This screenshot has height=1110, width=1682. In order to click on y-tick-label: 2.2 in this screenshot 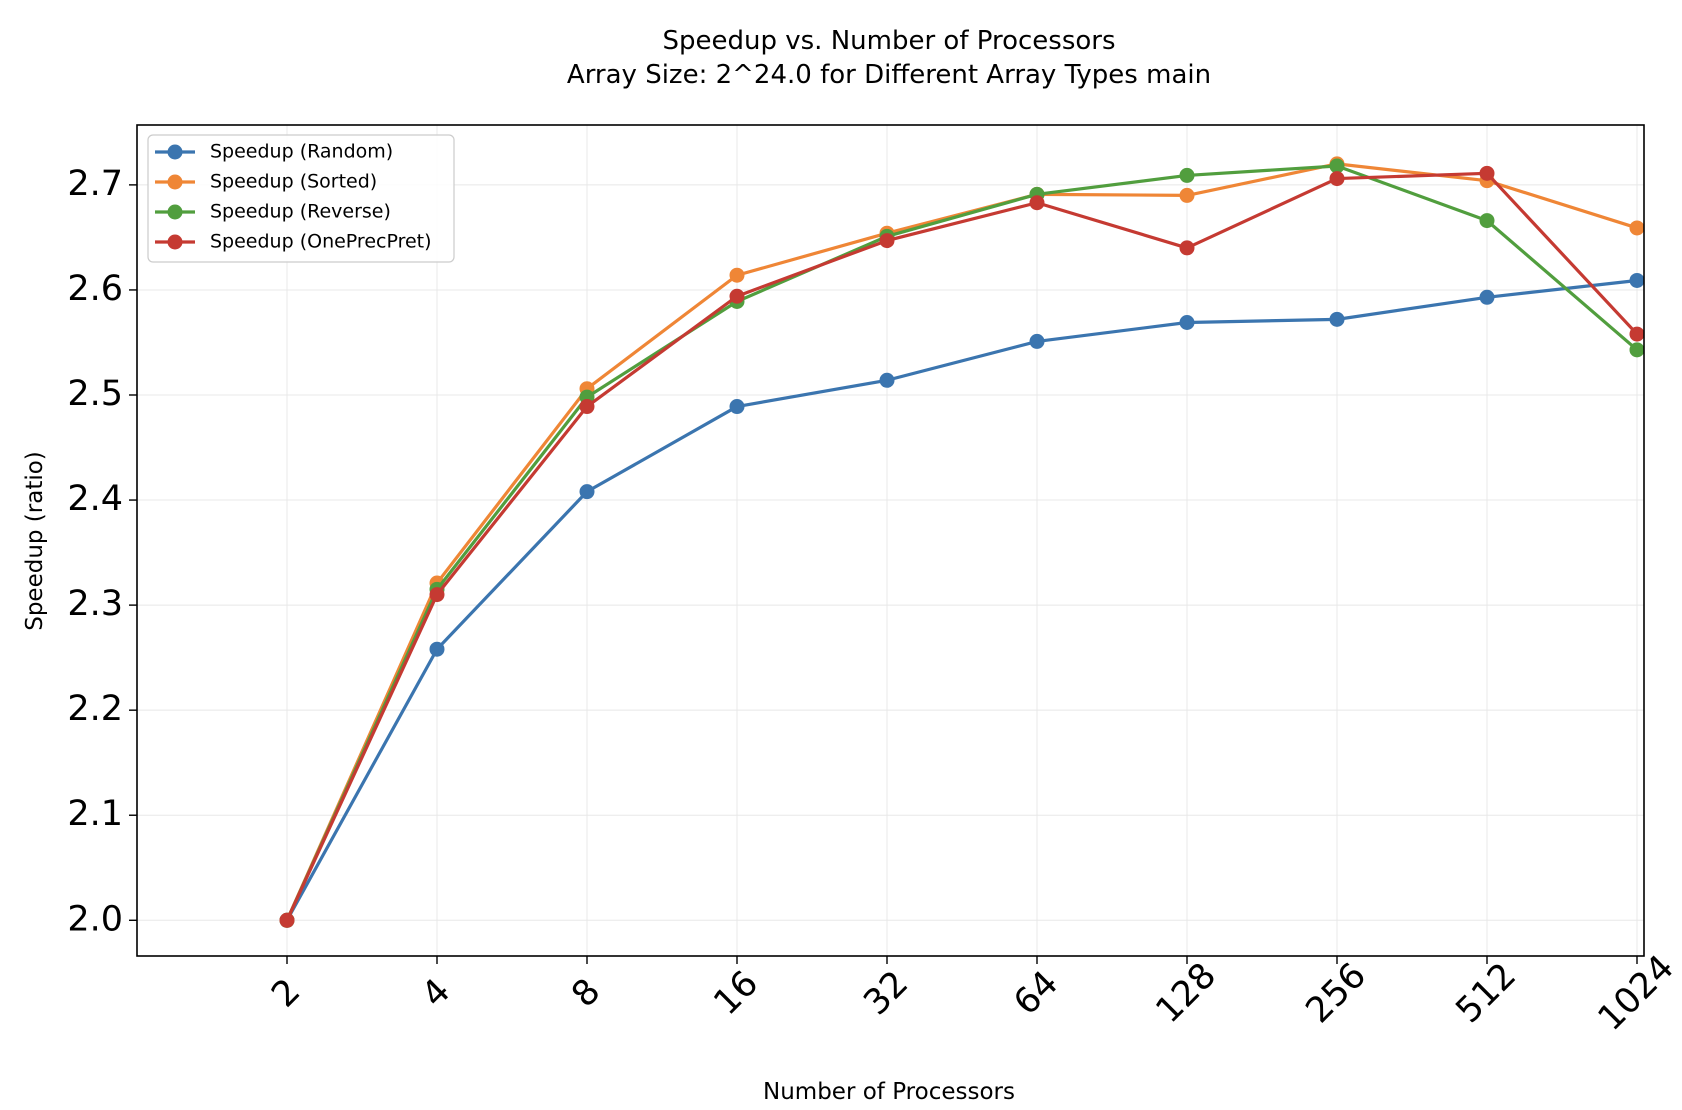, I will do `click(95, 709)`.